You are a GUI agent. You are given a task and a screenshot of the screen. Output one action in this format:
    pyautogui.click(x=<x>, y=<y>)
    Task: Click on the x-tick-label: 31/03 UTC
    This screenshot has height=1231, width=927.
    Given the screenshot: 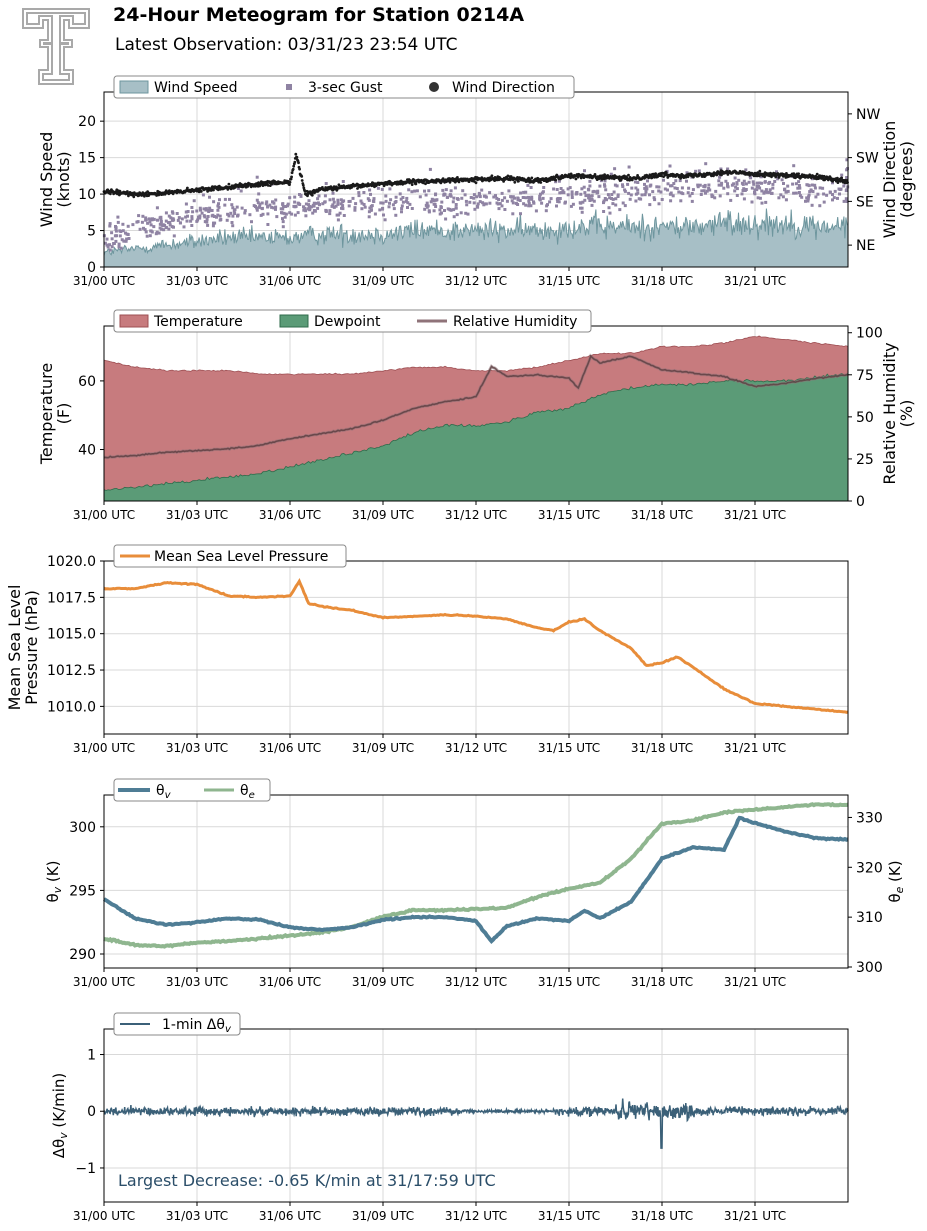 What is the action you would take?
    pyautogui.click(x=197, y=982)
    